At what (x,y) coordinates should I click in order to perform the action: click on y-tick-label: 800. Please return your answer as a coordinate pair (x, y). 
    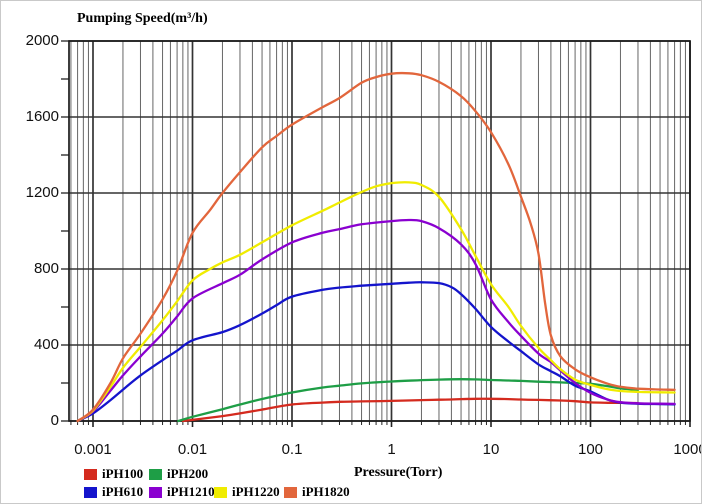
    Looking at the image, I should click on (46, 268).